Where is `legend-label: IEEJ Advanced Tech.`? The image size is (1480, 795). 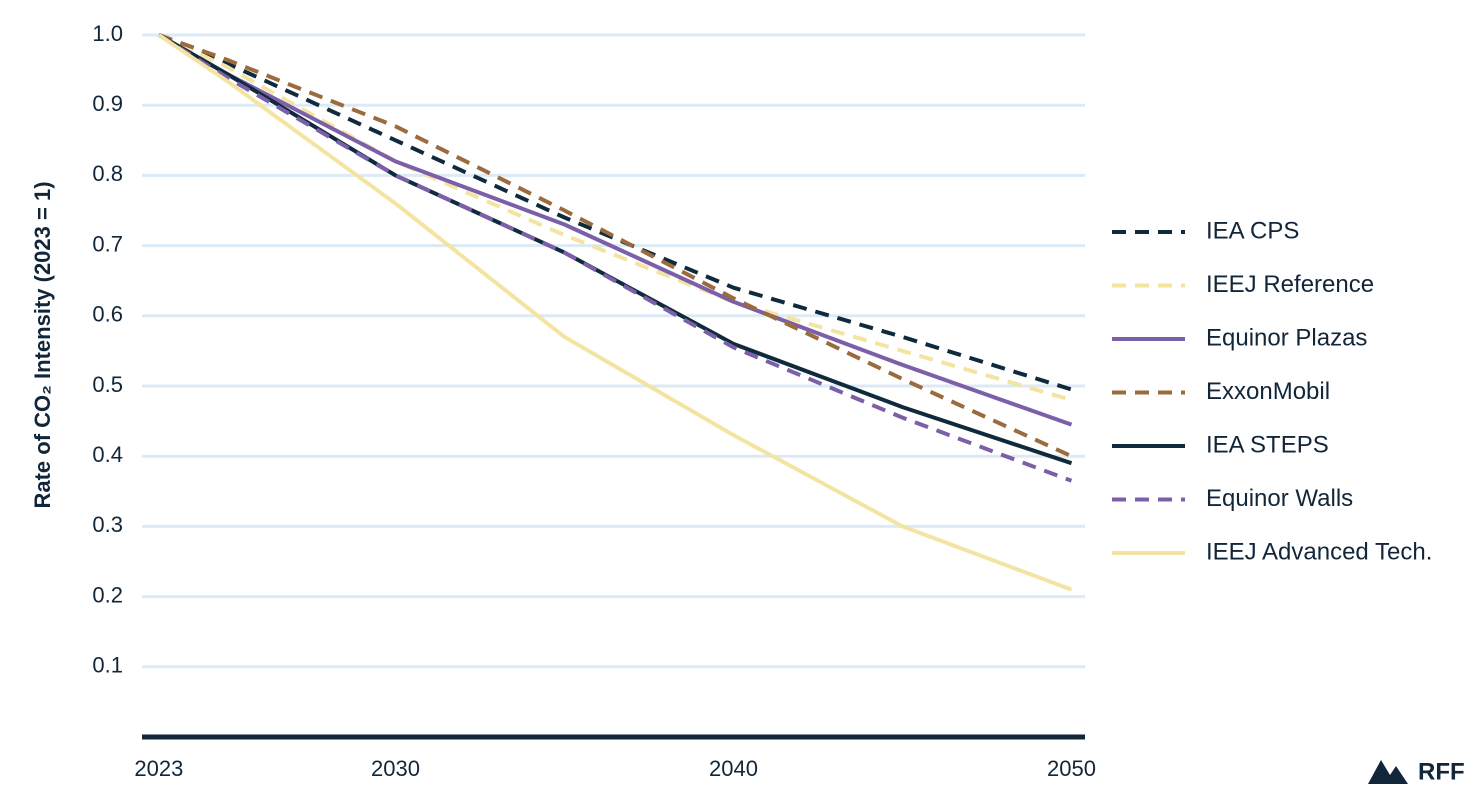
legend-label: IEEJ Advanced Tech. is located at coordinates (1319, 551).